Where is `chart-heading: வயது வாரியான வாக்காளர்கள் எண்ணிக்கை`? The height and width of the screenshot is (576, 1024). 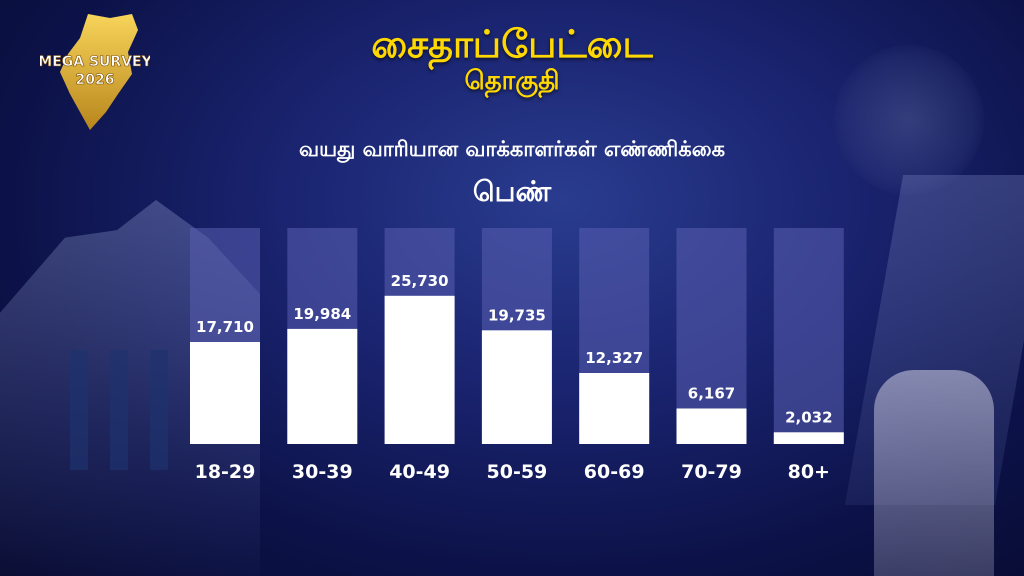
chart-heading: வயது வாரியான வாக்காளர்கள் எண்ணிக்கை is located at coordinates (512, 149).